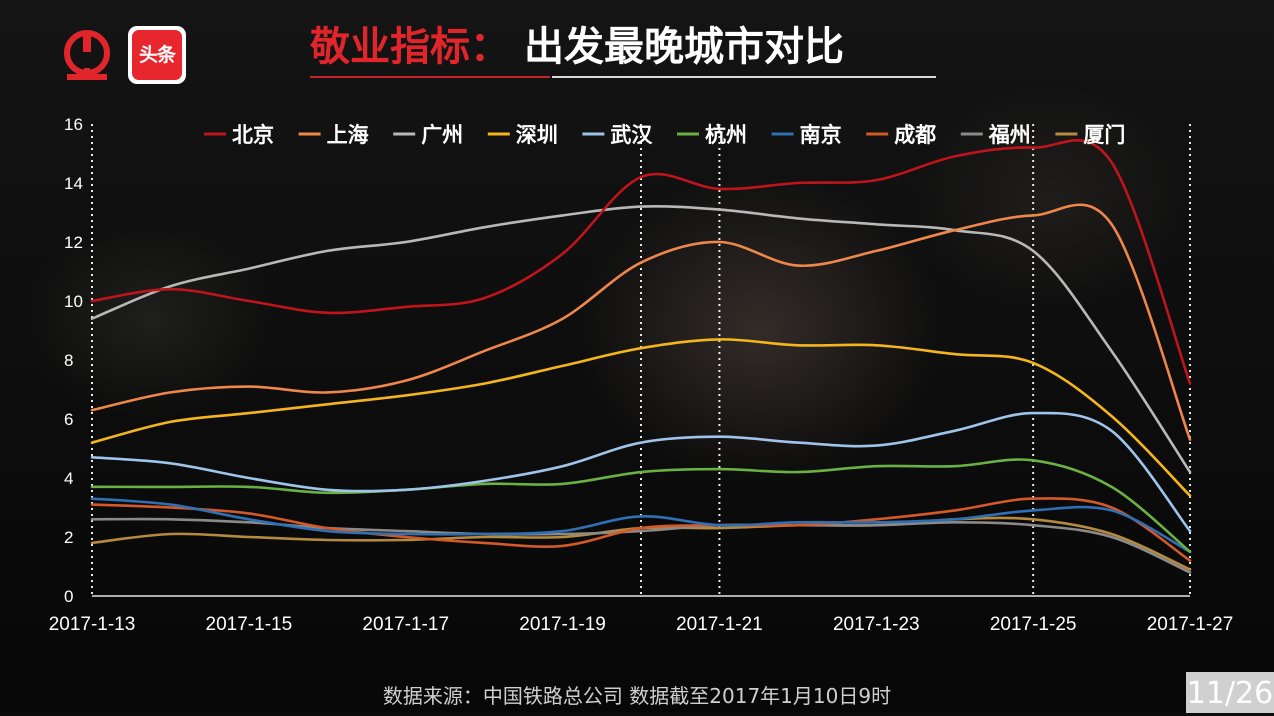 The image size is (1274, 716). Describe the element at coordinates (1230, 692) in the screenshot. I see `page-number: 11/26` at that location.